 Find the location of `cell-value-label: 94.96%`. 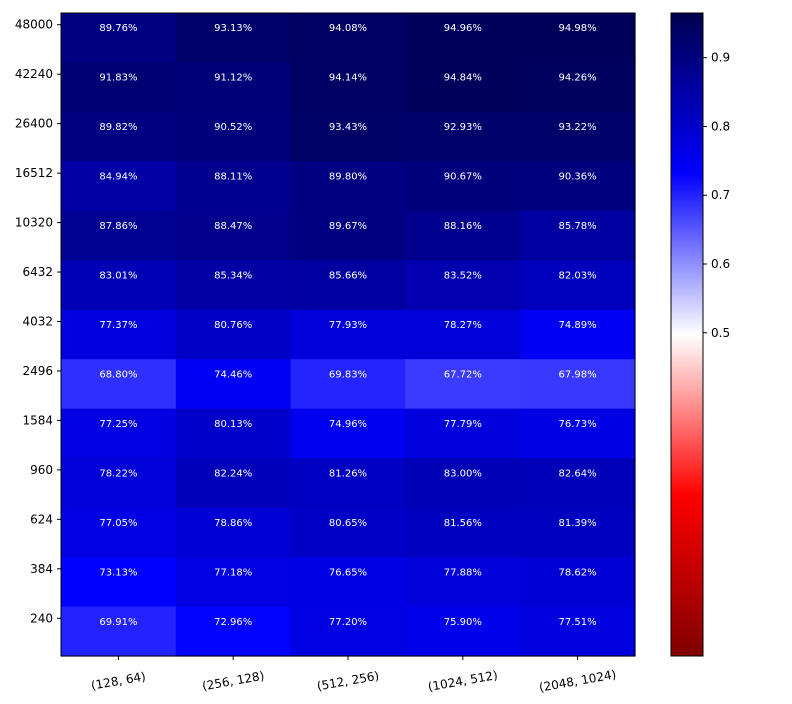

cell-value-label: 94.96% is located at coordinates (463, 28).